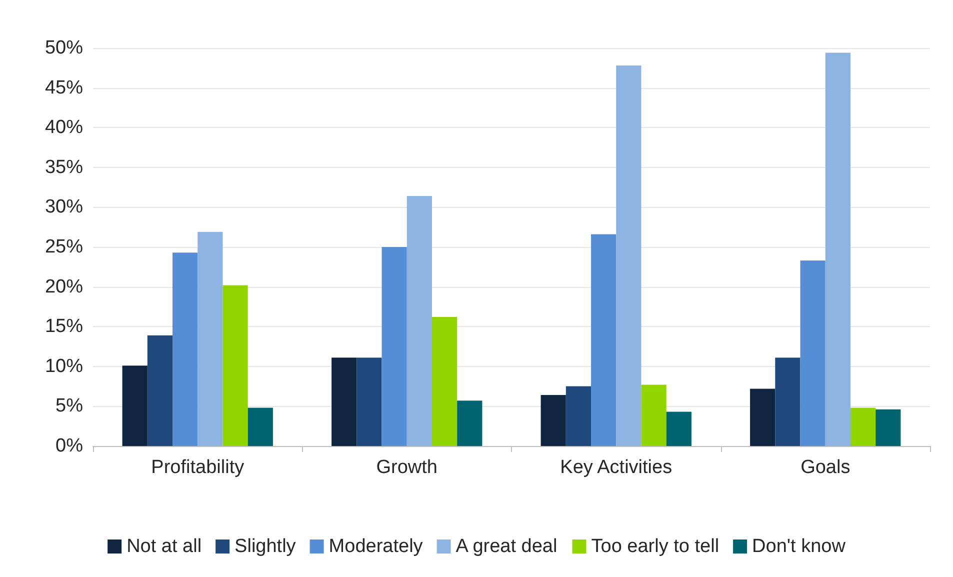 Image resolution: width=953 pixels, height=577 pixels. I want to click on y-tick-label: 25%, so click(64, 247).